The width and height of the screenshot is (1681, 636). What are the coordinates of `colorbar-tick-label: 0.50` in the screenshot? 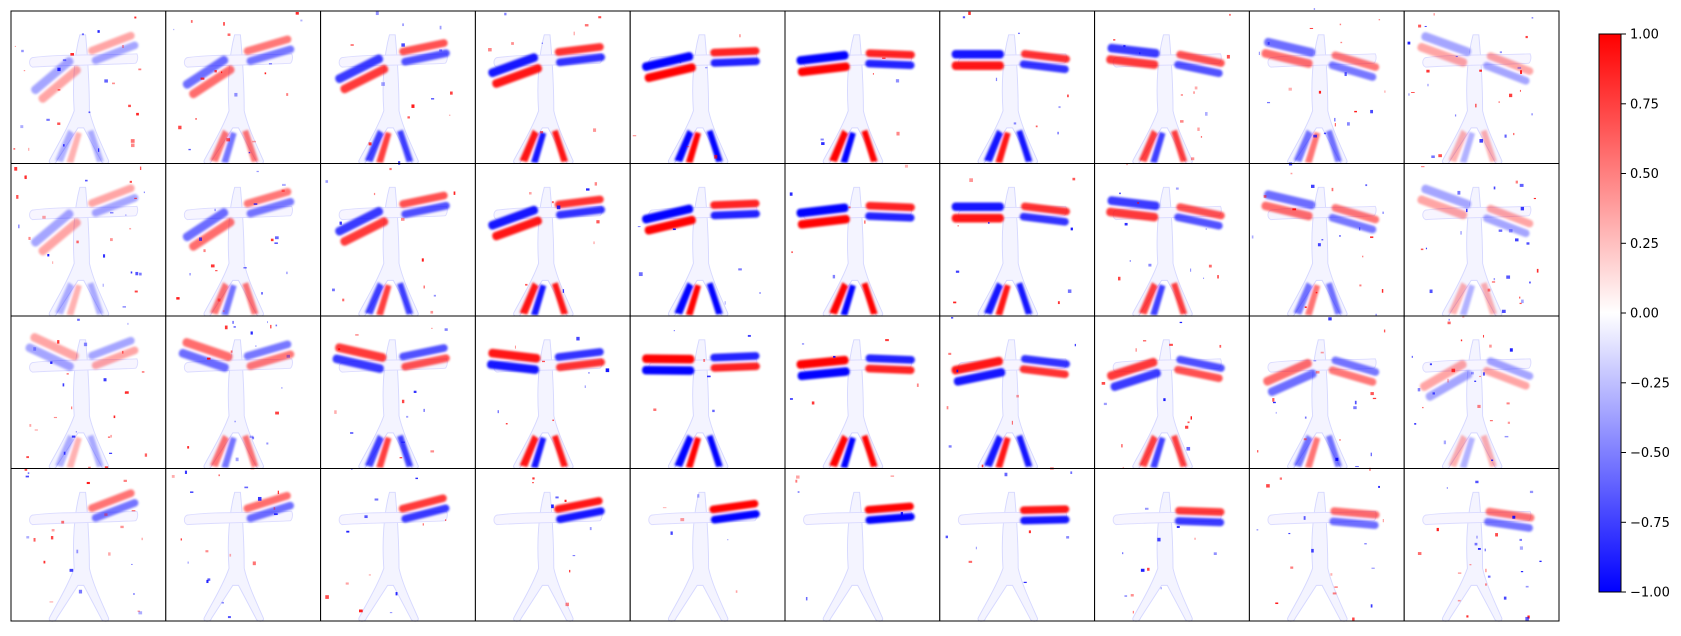 It's located at (1644, 174).